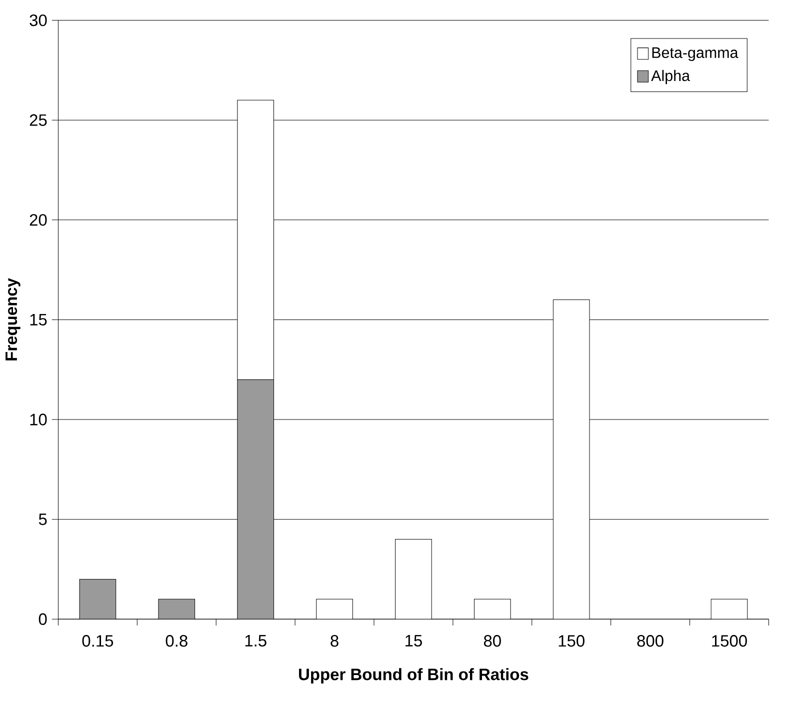 The height and width of the screenshot is (714, 812). What do you see at coordinates (670, 77) in the screenshot?
I see `legend-label: Alpha` at bounding box center [670, 77].